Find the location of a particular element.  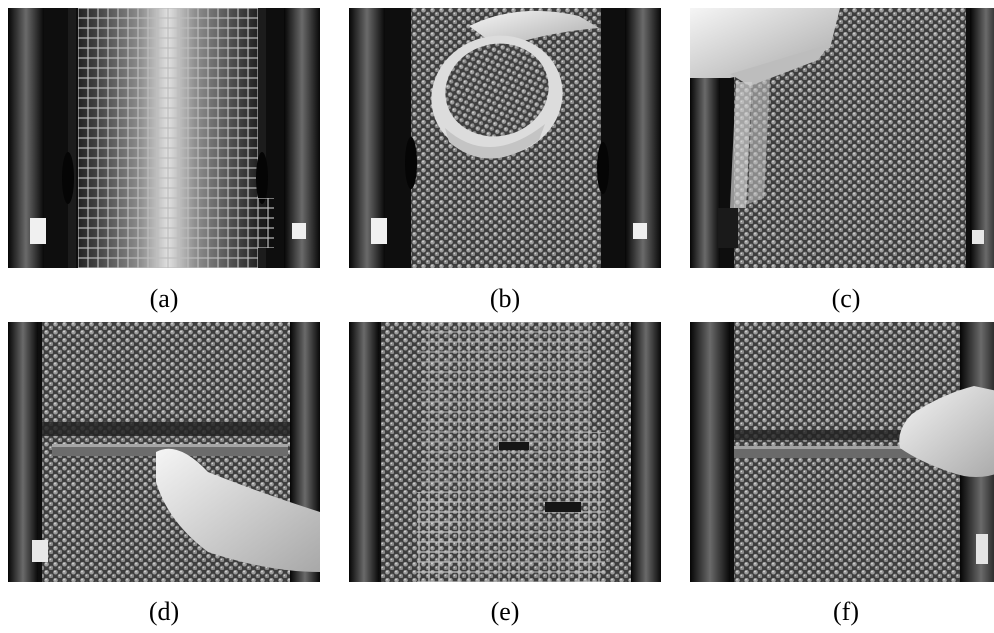

empty-cell-grid-photo is located at coordinates (164, 138).